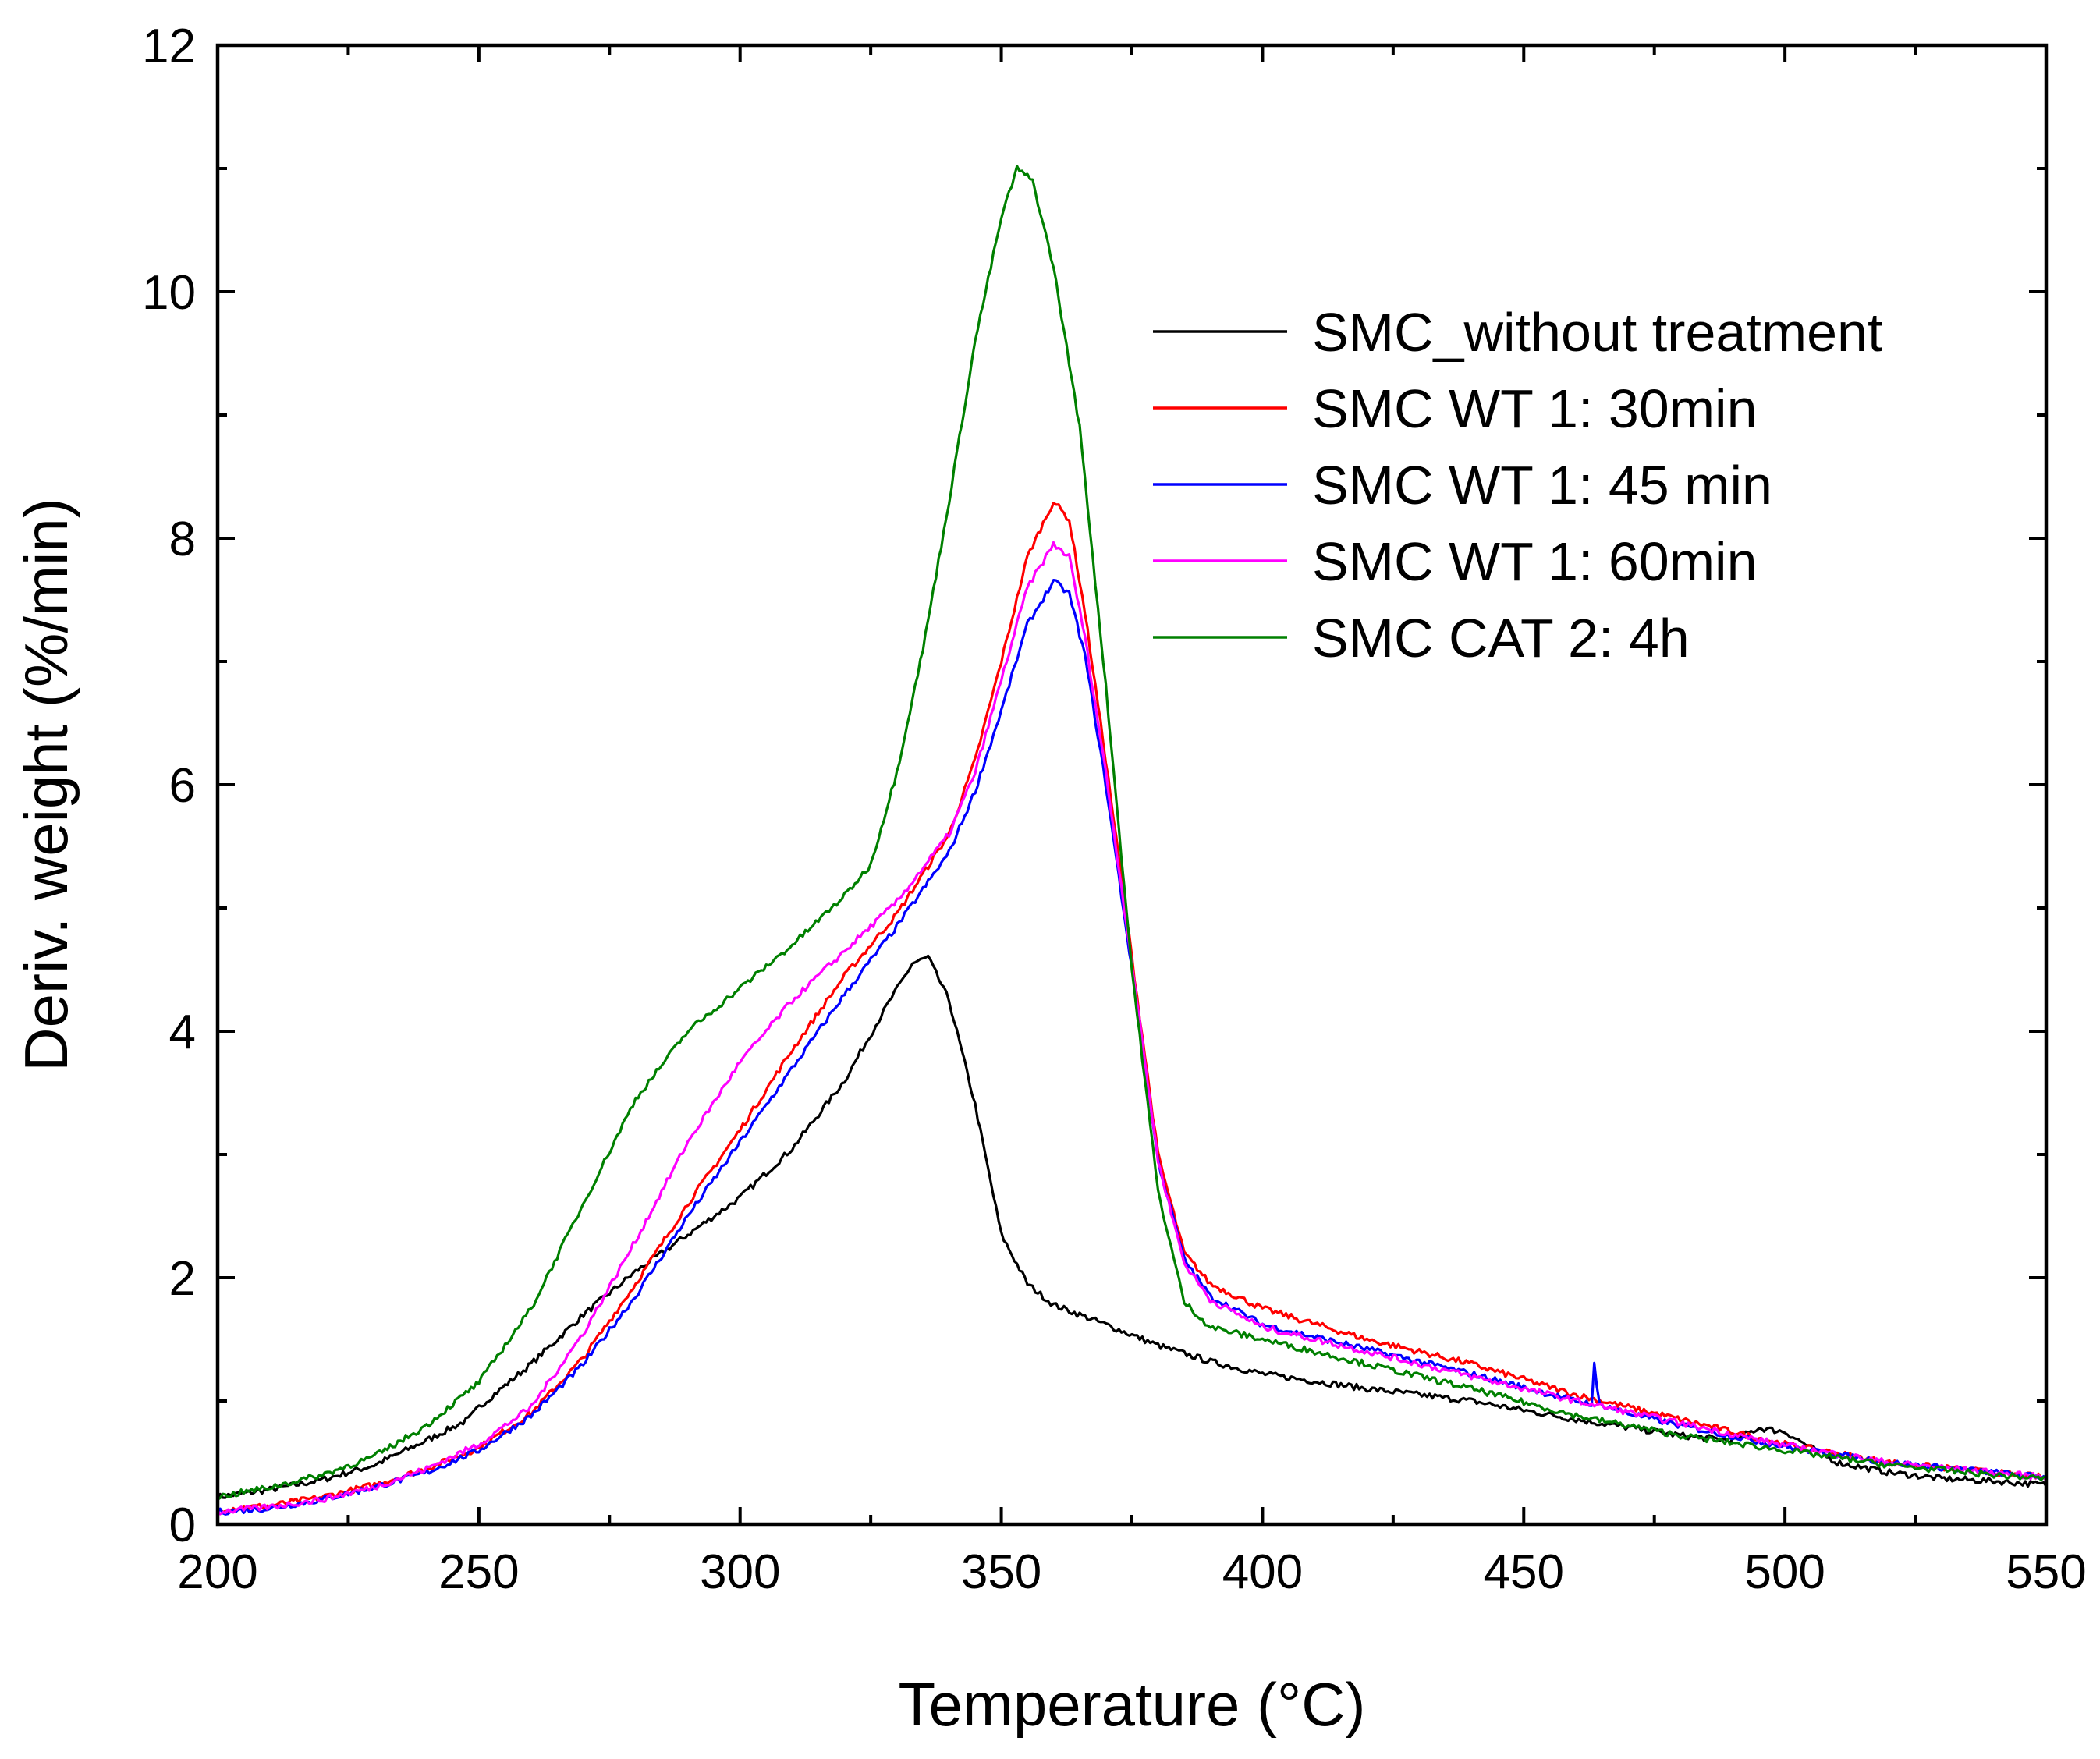  I want to click on y-tick-label-12: 12, so click(169, 46).